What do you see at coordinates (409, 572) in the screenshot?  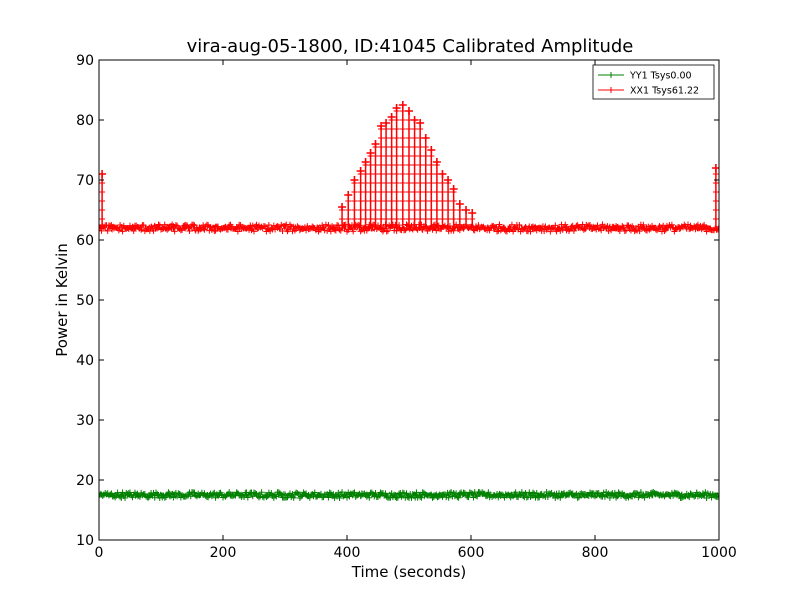 I see `x-axis-title: Time (seconds)` at bounding box center [409, 572].